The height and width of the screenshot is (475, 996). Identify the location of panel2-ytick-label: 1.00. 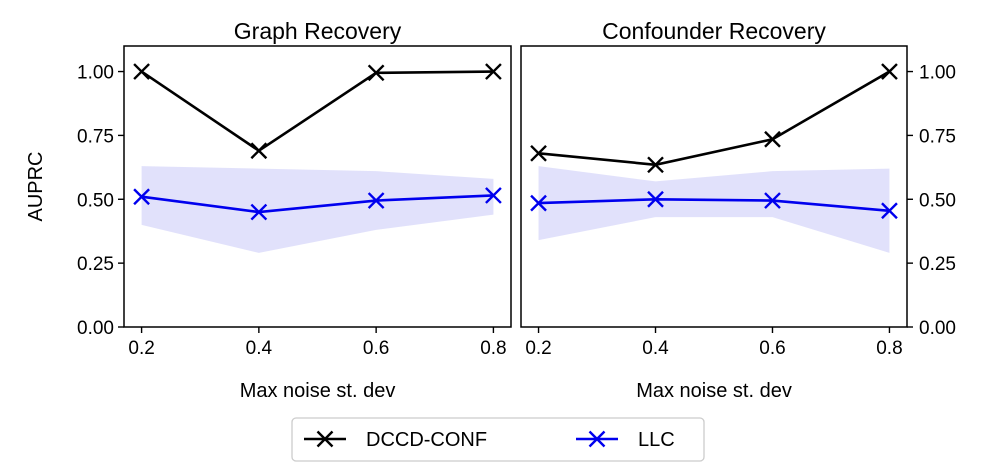
(937, 73).